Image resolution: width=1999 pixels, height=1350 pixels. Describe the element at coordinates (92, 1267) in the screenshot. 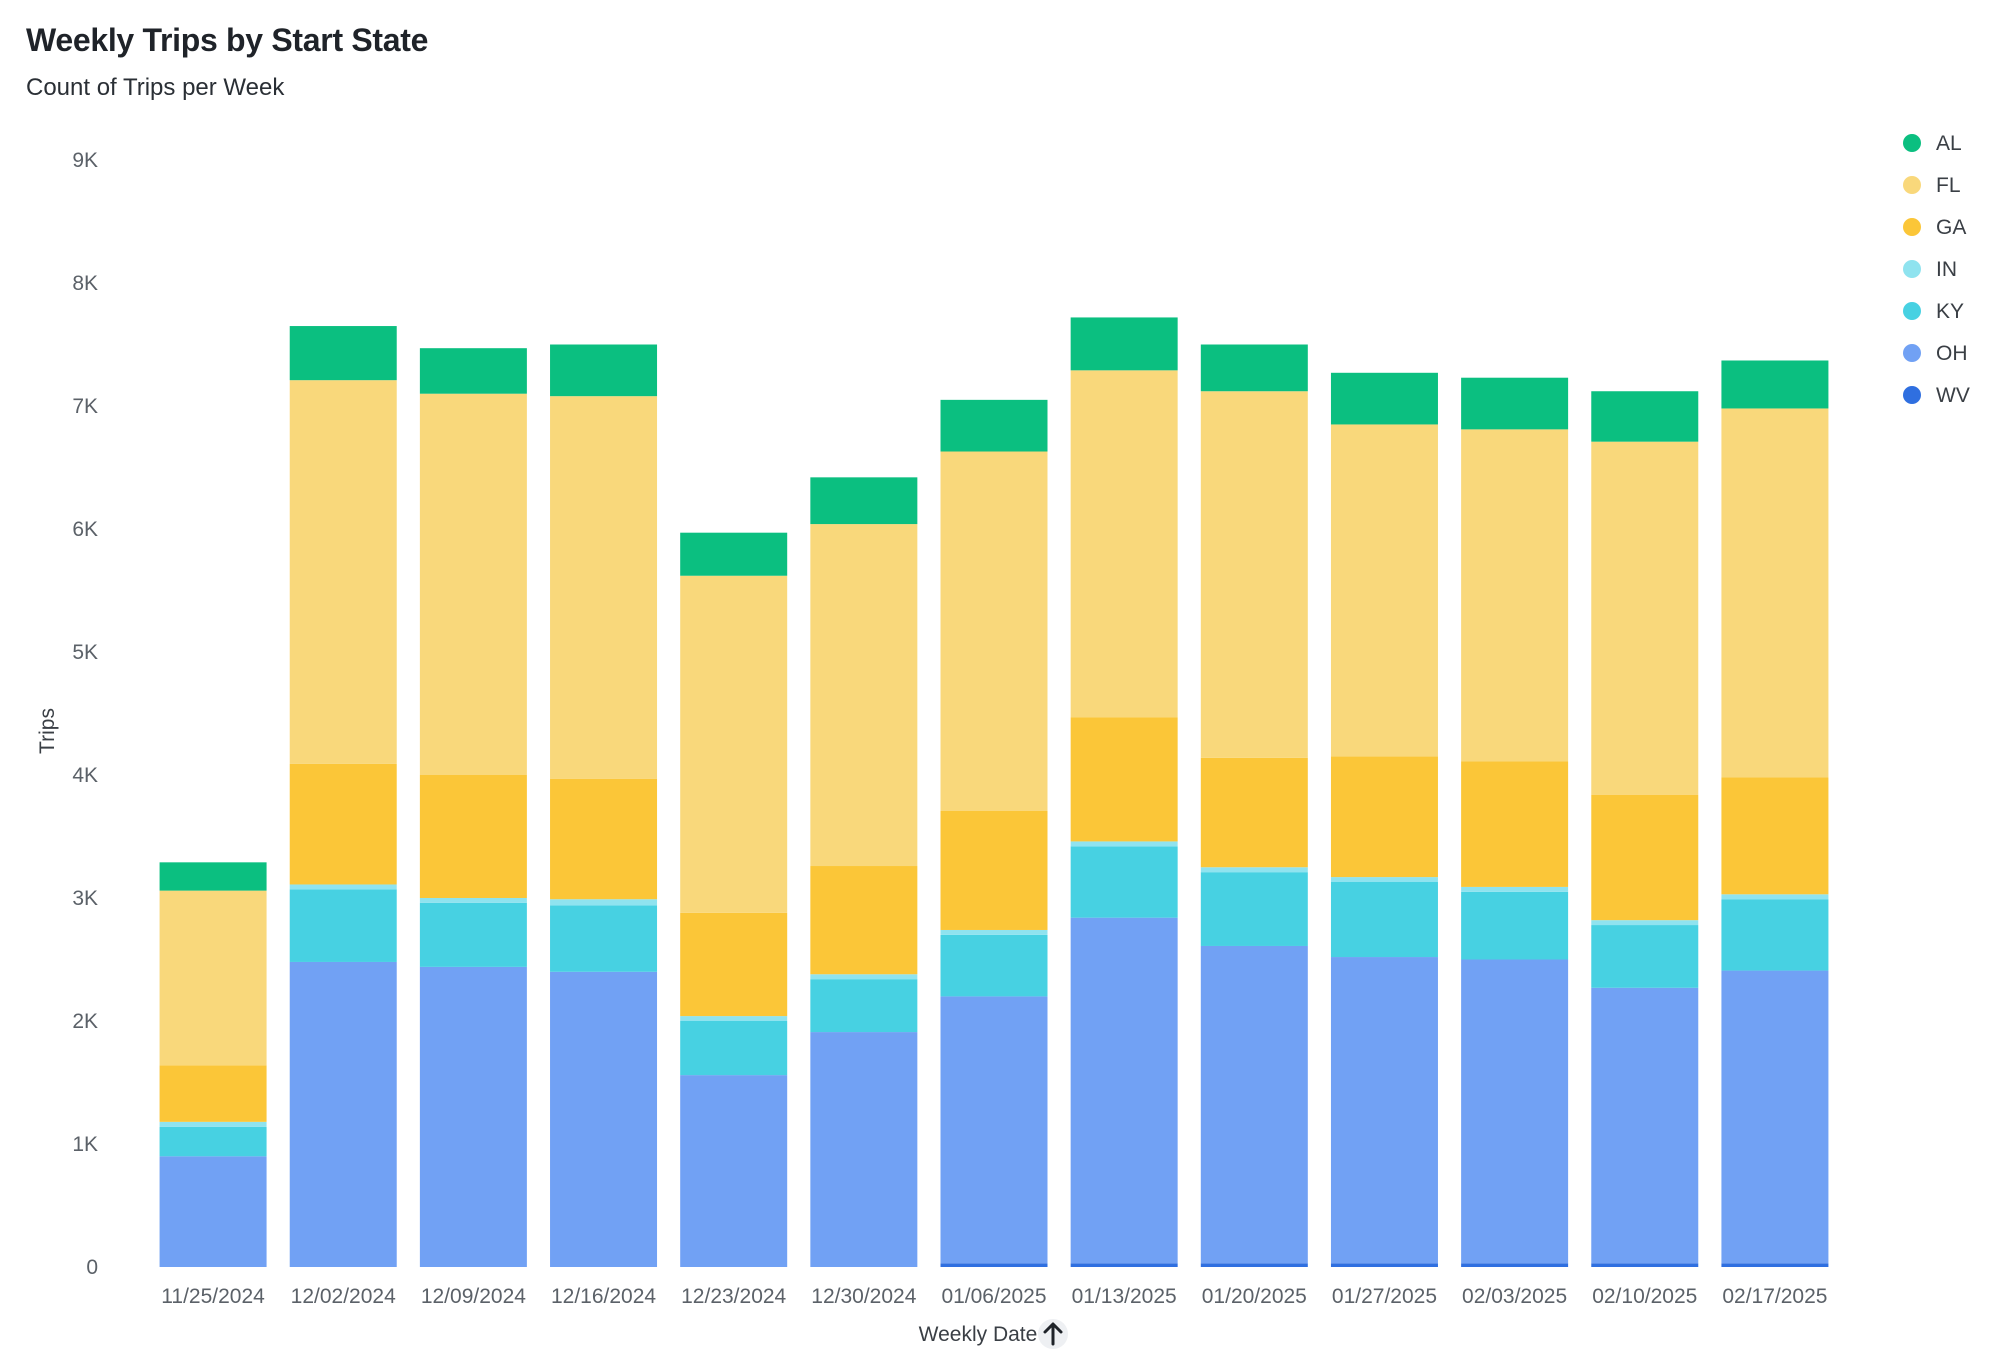

I see `y-tick-label: 0` at that location.